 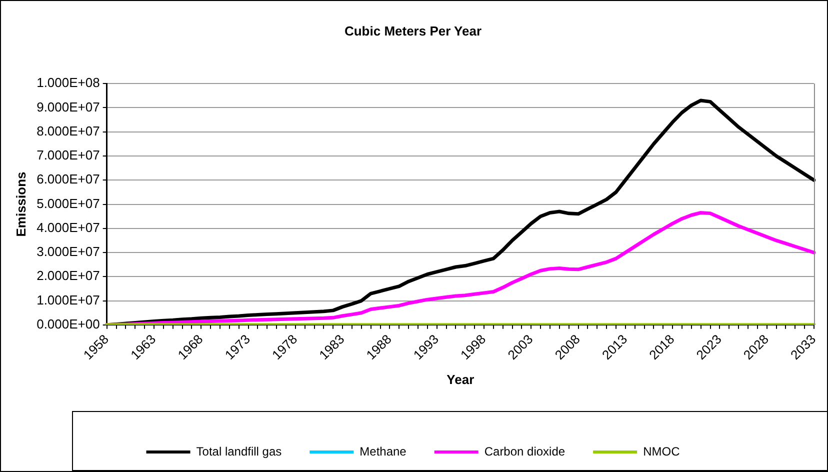 I want to click on chart-title: Cubic Meters Per Year, so click(x=413, y=30).